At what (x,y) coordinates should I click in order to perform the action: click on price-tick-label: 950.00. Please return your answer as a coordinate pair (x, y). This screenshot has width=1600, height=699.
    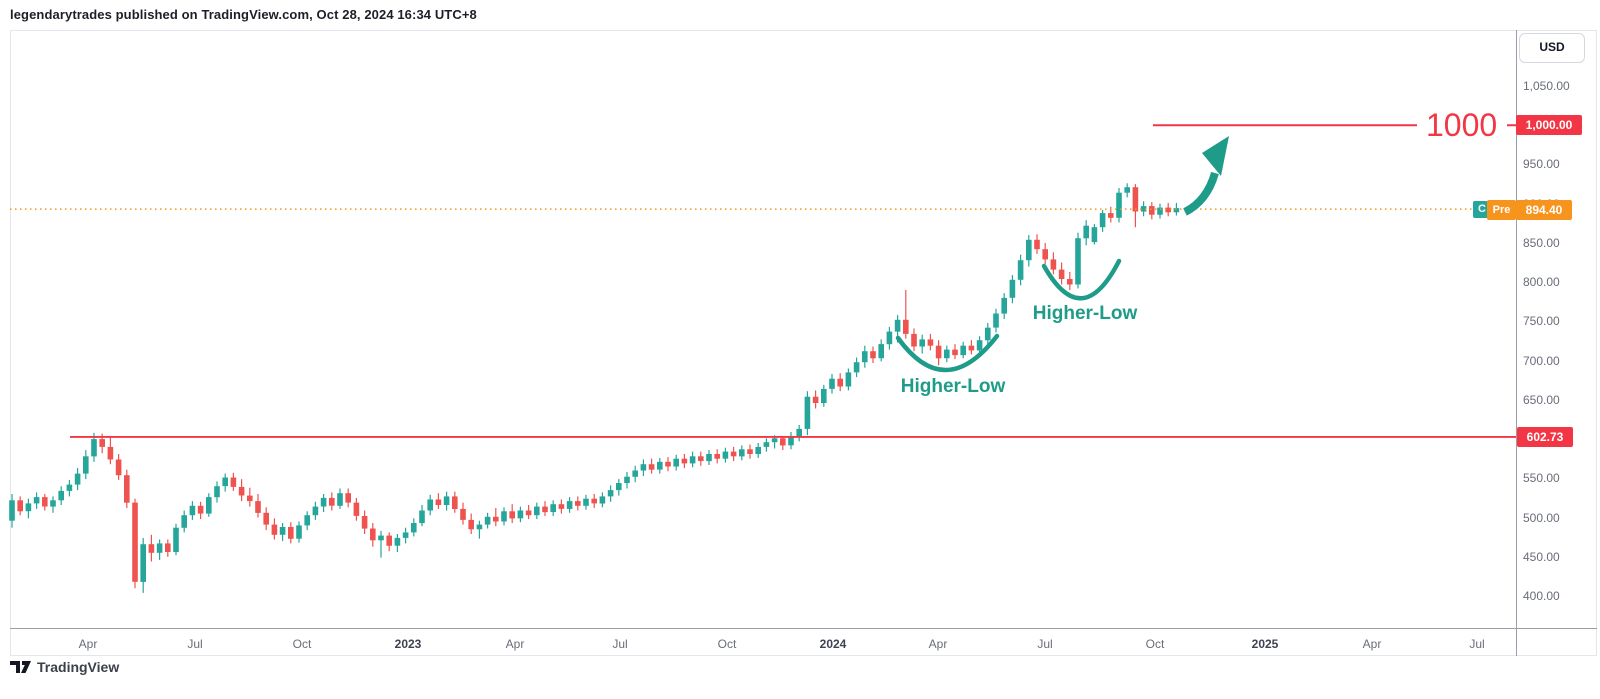
    Looking at the image, I should click on (1541, 164).